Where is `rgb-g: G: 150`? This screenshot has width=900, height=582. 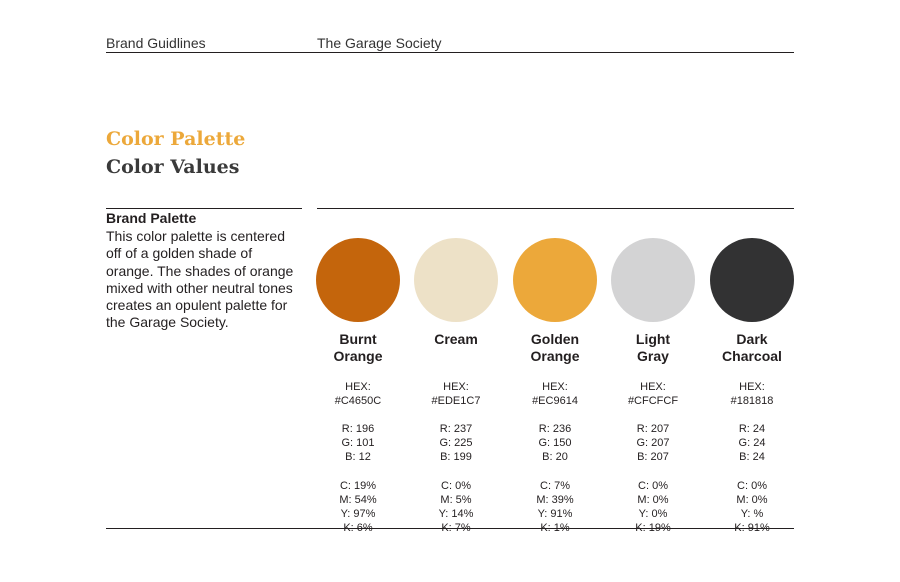 rgb-g: G: 150 is located at coordinates (555, 443).